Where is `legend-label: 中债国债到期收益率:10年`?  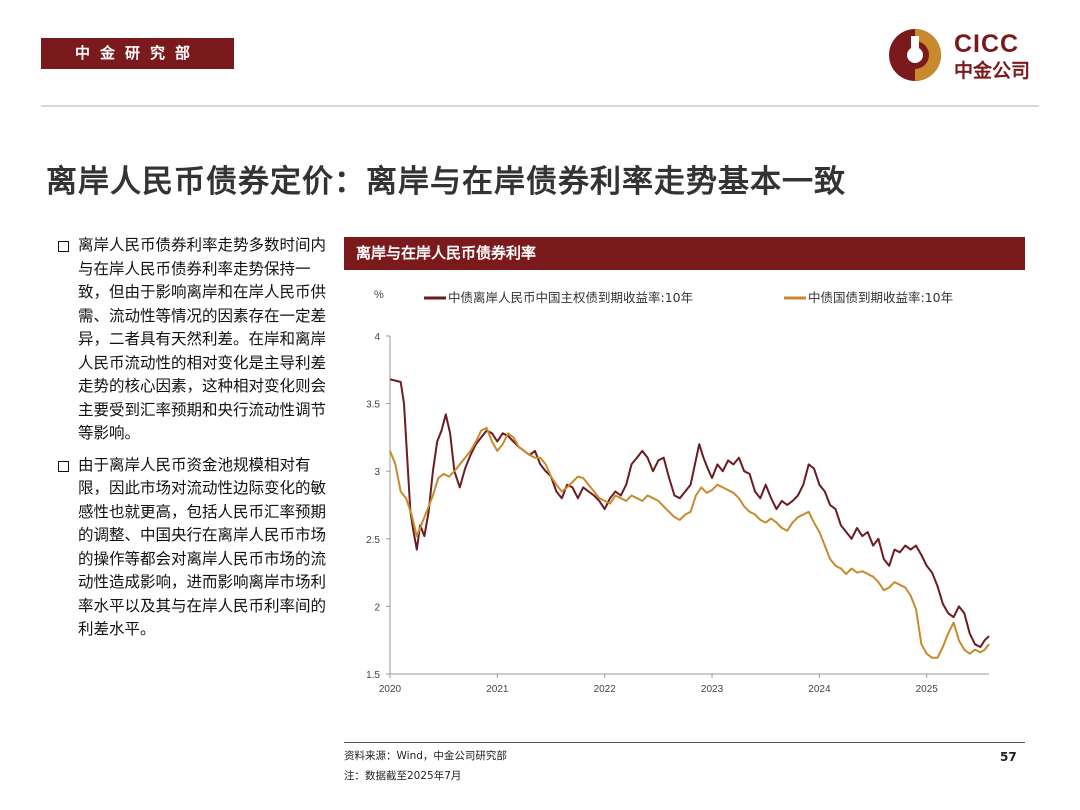 legend-label: 中债国债到期收益率:10年 is located at coordinates (880, 297).